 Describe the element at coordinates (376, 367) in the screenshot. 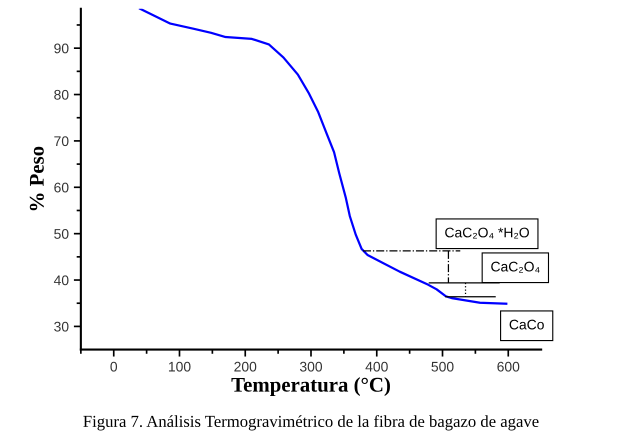

I see `x-tick-label: 400` at that location.